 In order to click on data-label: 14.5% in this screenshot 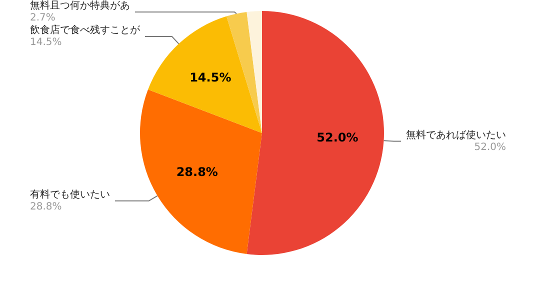, I will do `click(211, 77)`.